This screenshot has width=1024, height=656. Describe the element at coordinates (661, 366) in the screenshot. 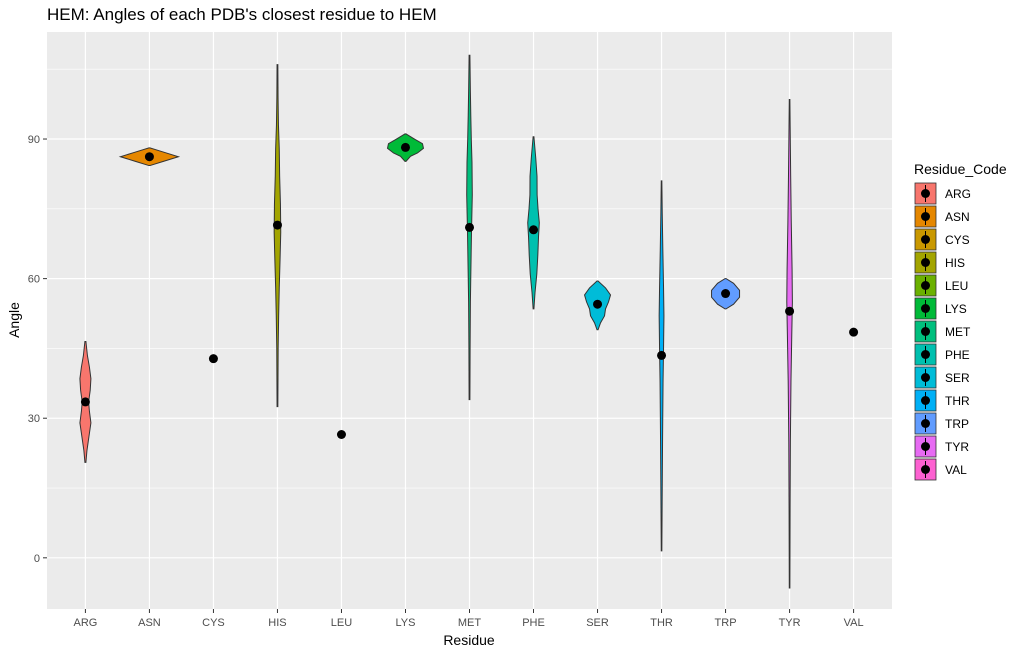

I see `violin-thr` at that location.